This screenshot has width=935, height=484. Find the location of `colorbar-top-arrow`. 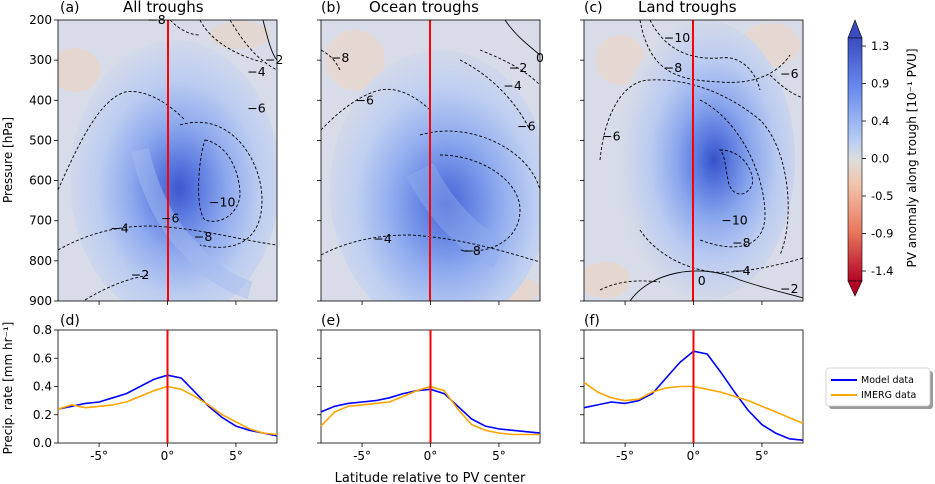

colorbar-top-arrow is located at coordinates (855, 29).